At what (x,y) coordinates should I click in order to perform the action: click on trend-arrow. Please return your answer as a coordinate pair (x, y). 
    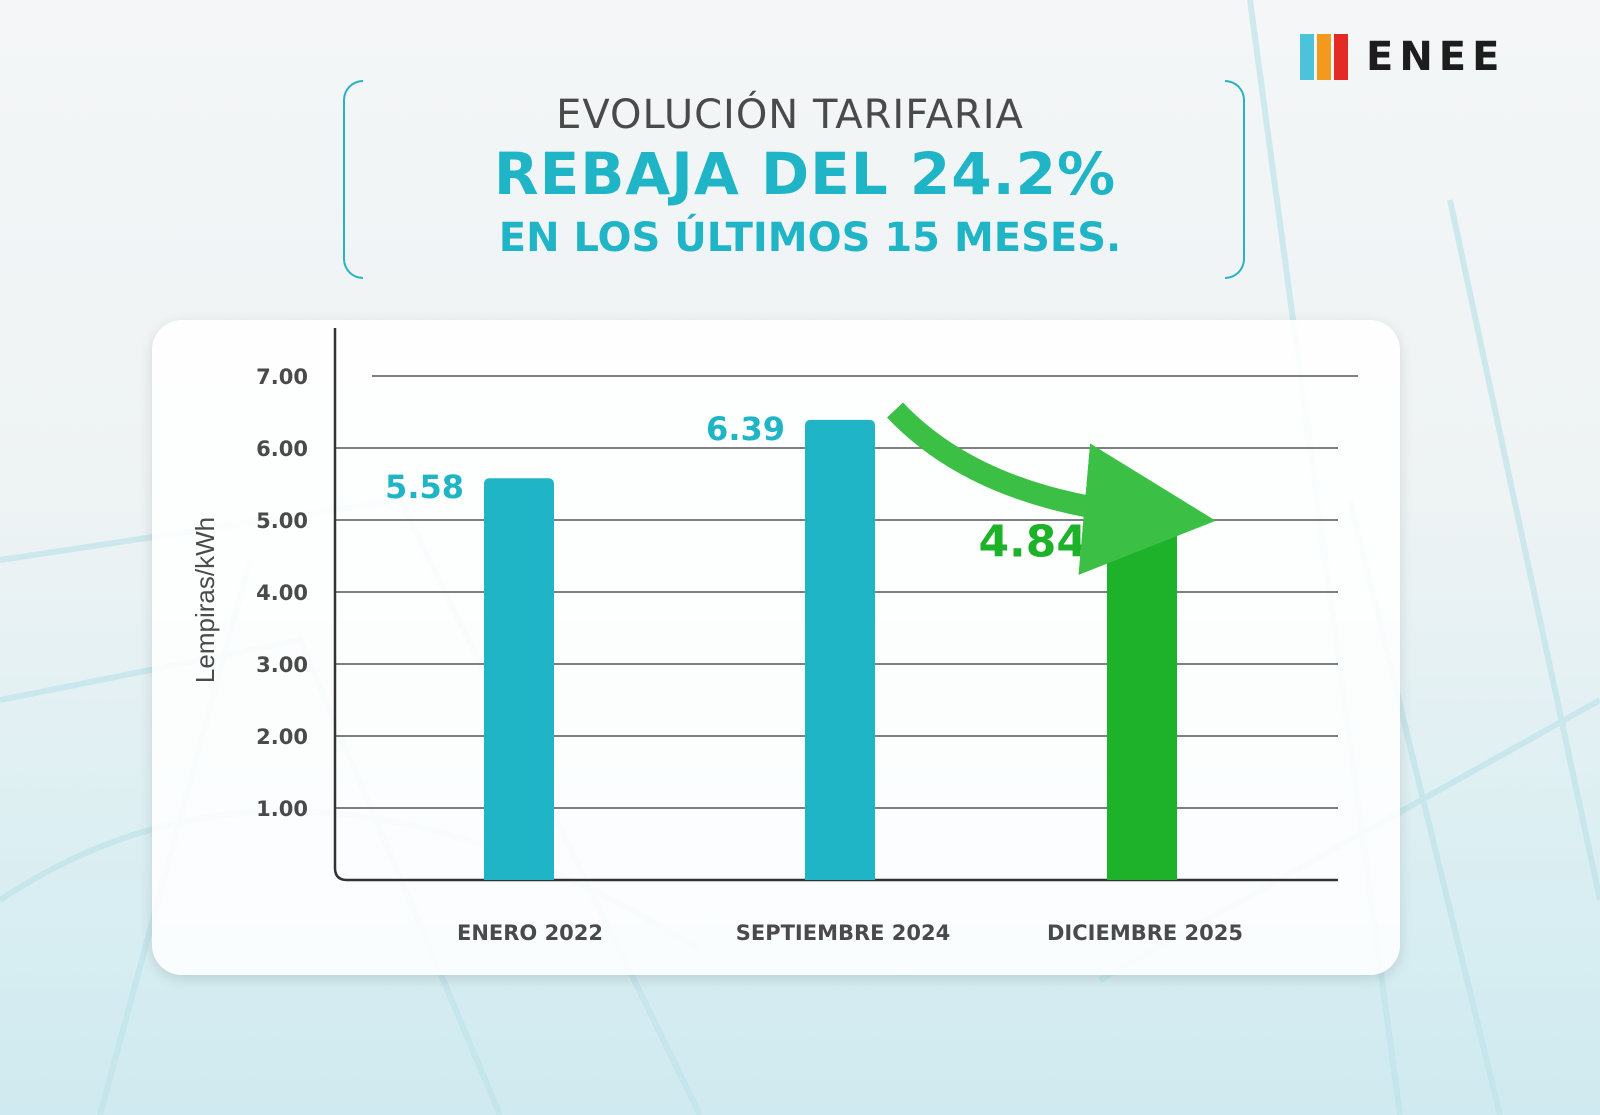
    Looking at the image, I should click on (1051, 488).